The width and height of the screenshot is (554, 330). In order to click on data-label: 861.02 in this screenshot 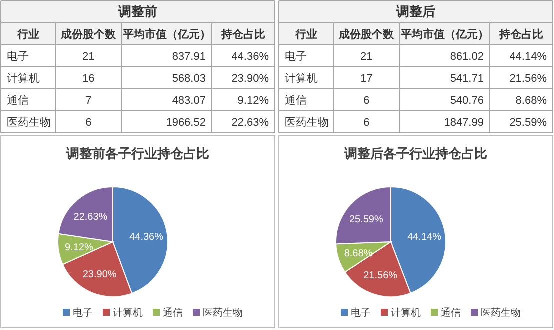, I will do `click(467, 57)`.